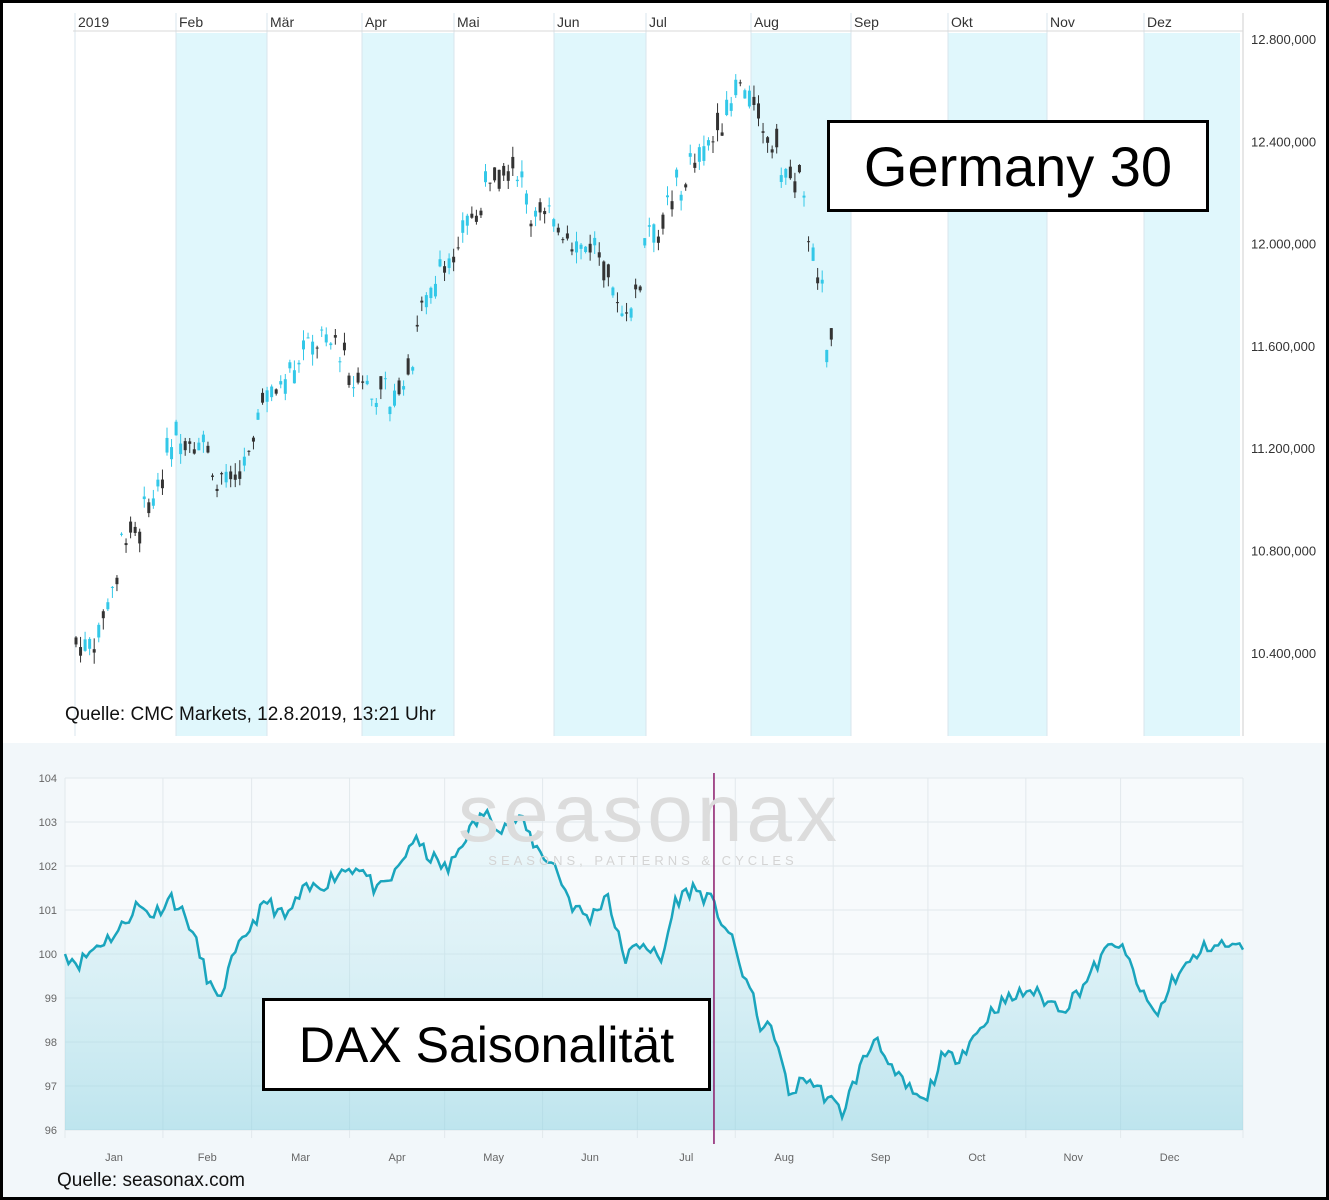 Image resolution: width=1329 pixels, height=1200 pixels. I want to click on x-tick-label: Okt, so click(962, 22).